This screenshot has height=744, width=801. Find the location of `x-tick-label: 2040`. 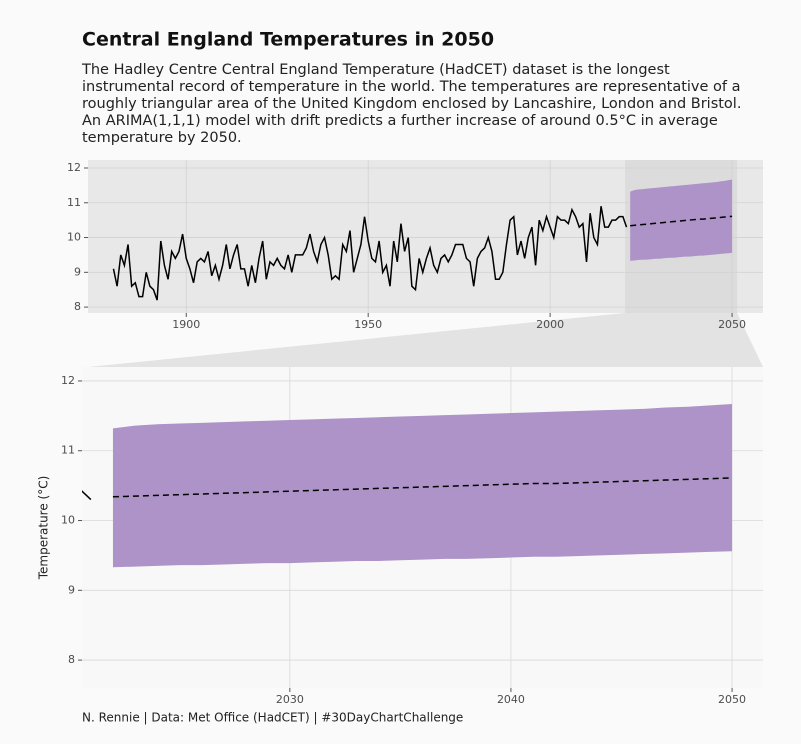

x-tick-label: 2040 is located at coordinates (511, 699).